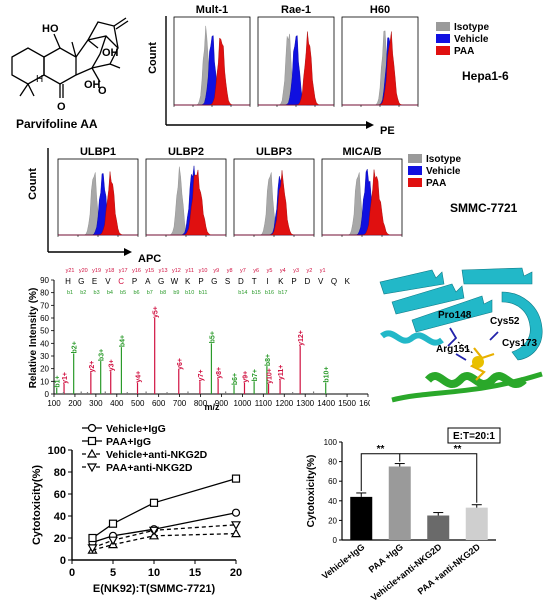  What do you see at coordinates (227, 281) in the screenshot?
I see `sequence-residue: S` at bounding box center [227, 281].